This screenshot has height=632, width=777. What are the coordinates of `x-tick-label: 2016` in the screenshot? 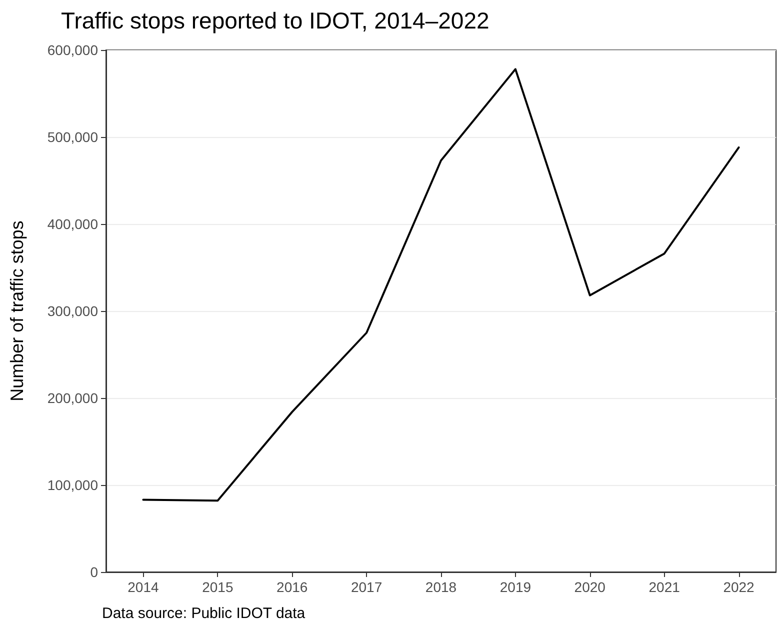 It's located at (292, 587).